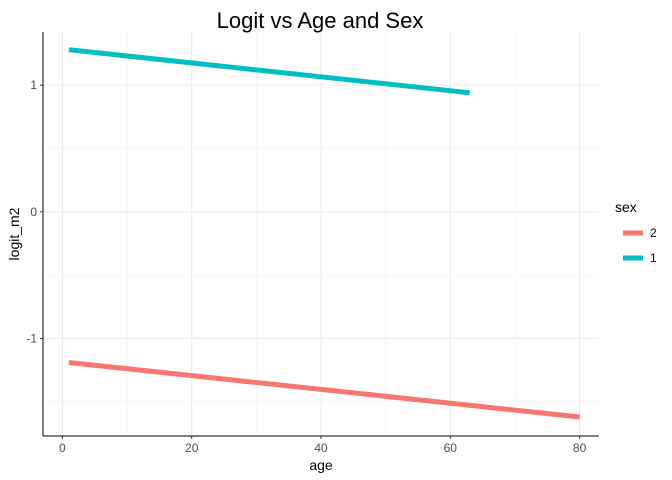  Describe the element at coordinates (451, 448) in the screenshot. I see `x-tick-label: 60` at that location.